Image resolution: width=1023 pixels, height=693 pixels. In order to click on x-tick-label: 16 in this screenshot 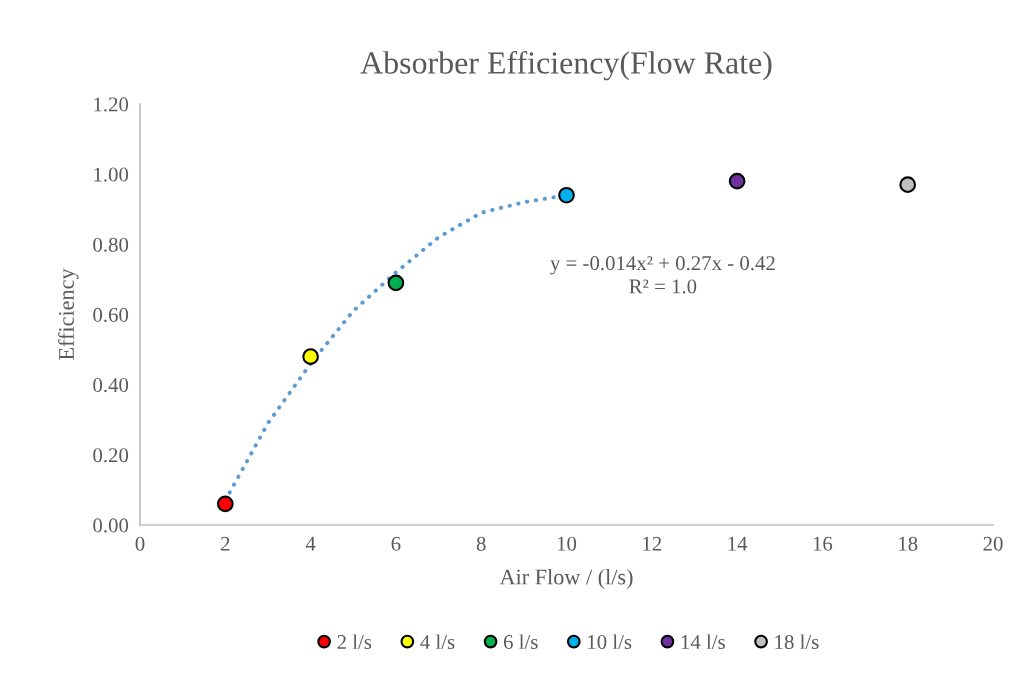, I will do `click(823, 543)`.